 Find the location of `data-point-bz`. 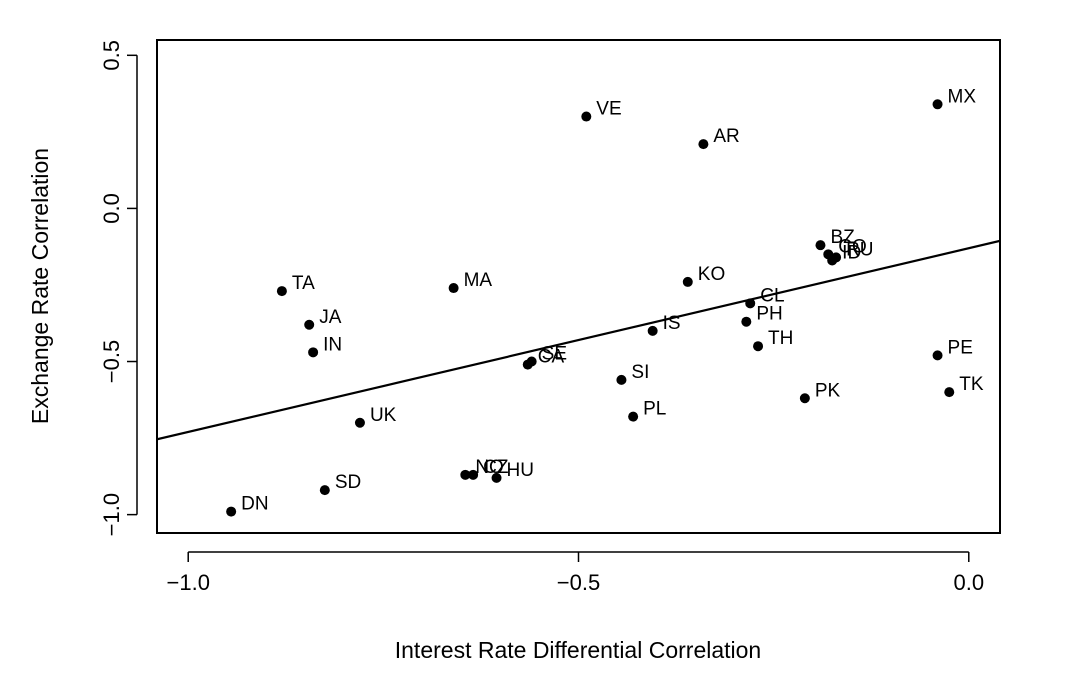

data-point-bz is located at coordinates (820, 245).